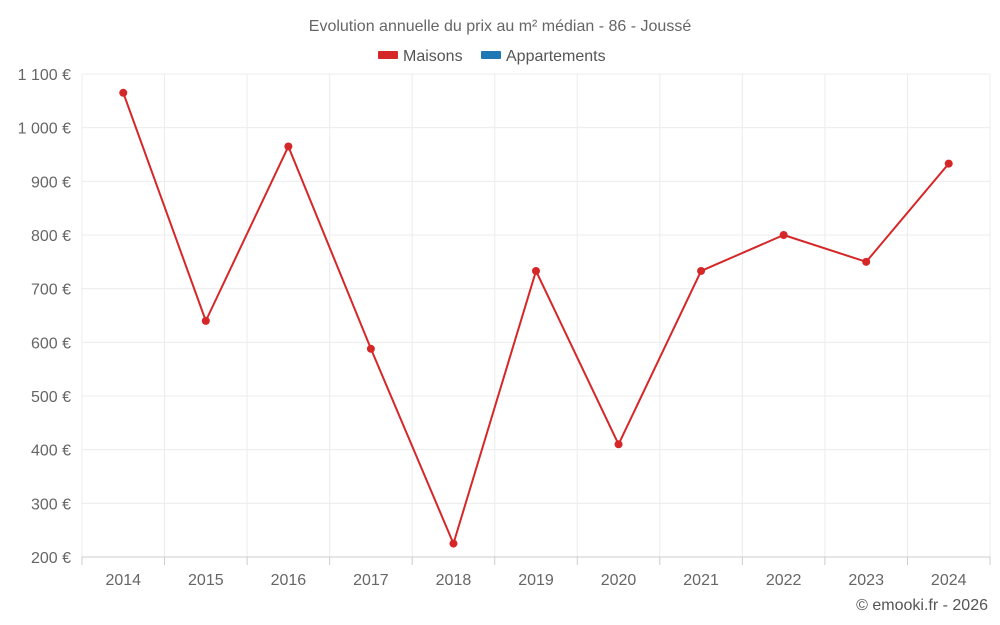 The image size is (1000, 625). I want to click on legend-label-maisons: Maisons, so click(433, 56).